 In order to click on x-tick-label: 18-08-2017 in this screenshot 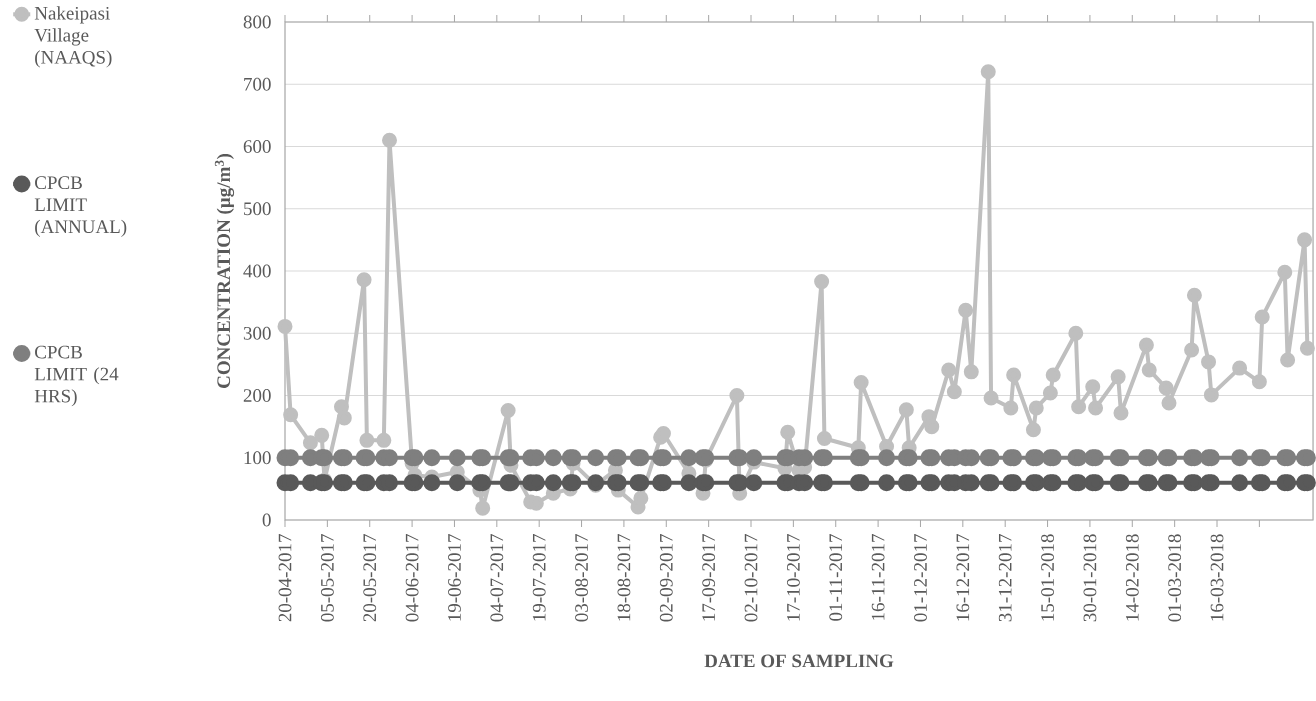, I will do `click(624, 577)`.